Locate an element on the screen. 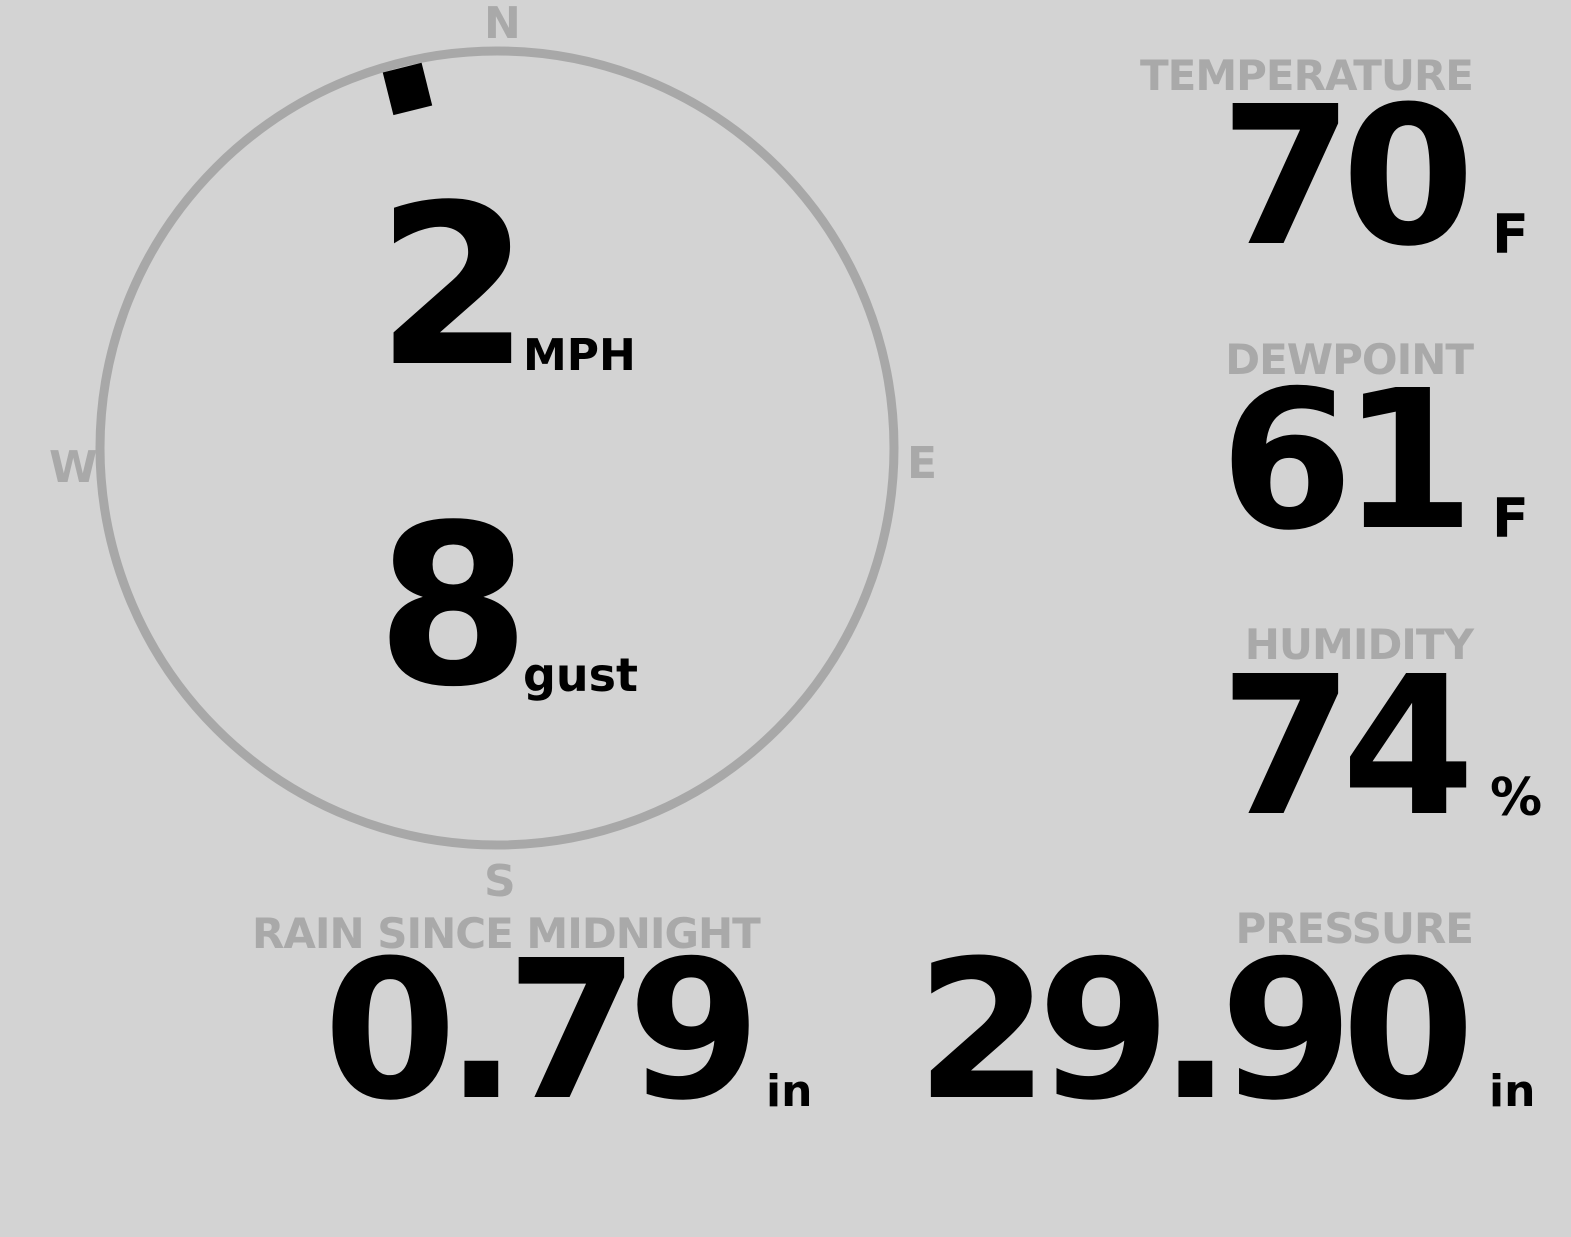 Image resolution: width=1571 pixels, height=1237 pixels. wind-speed-value: 2 is located at coordinates (453, 287).